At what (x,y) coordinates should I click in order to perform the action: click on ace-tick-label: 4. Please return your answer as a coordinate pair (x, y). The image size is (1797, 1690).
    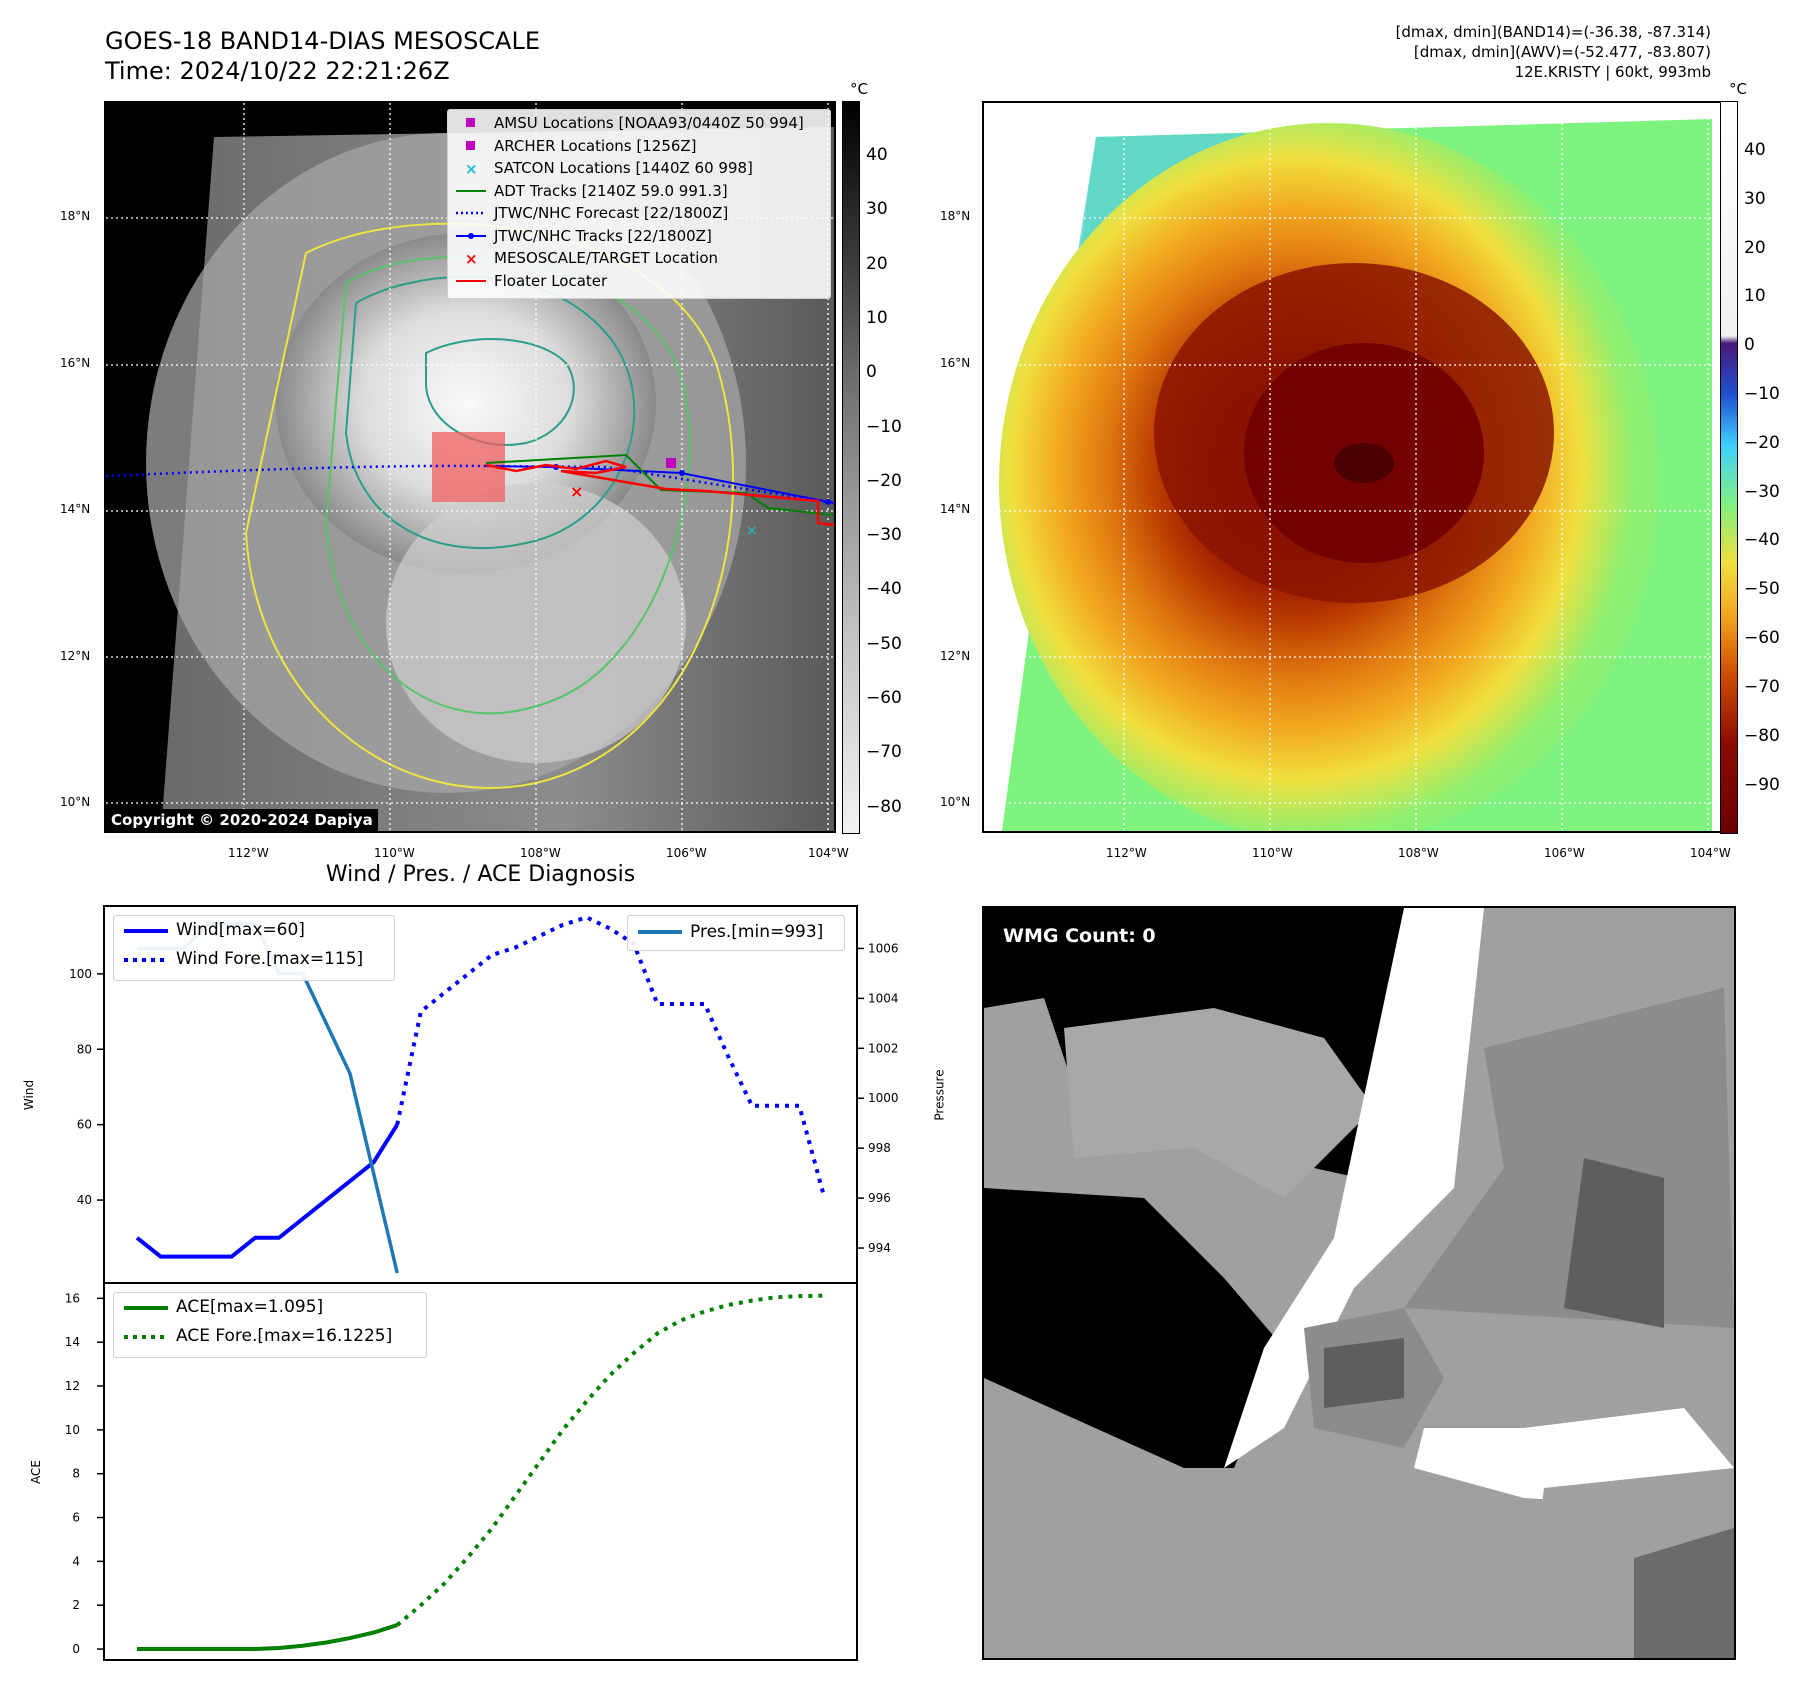
    Looking at the image, I should click on (76, 1561).